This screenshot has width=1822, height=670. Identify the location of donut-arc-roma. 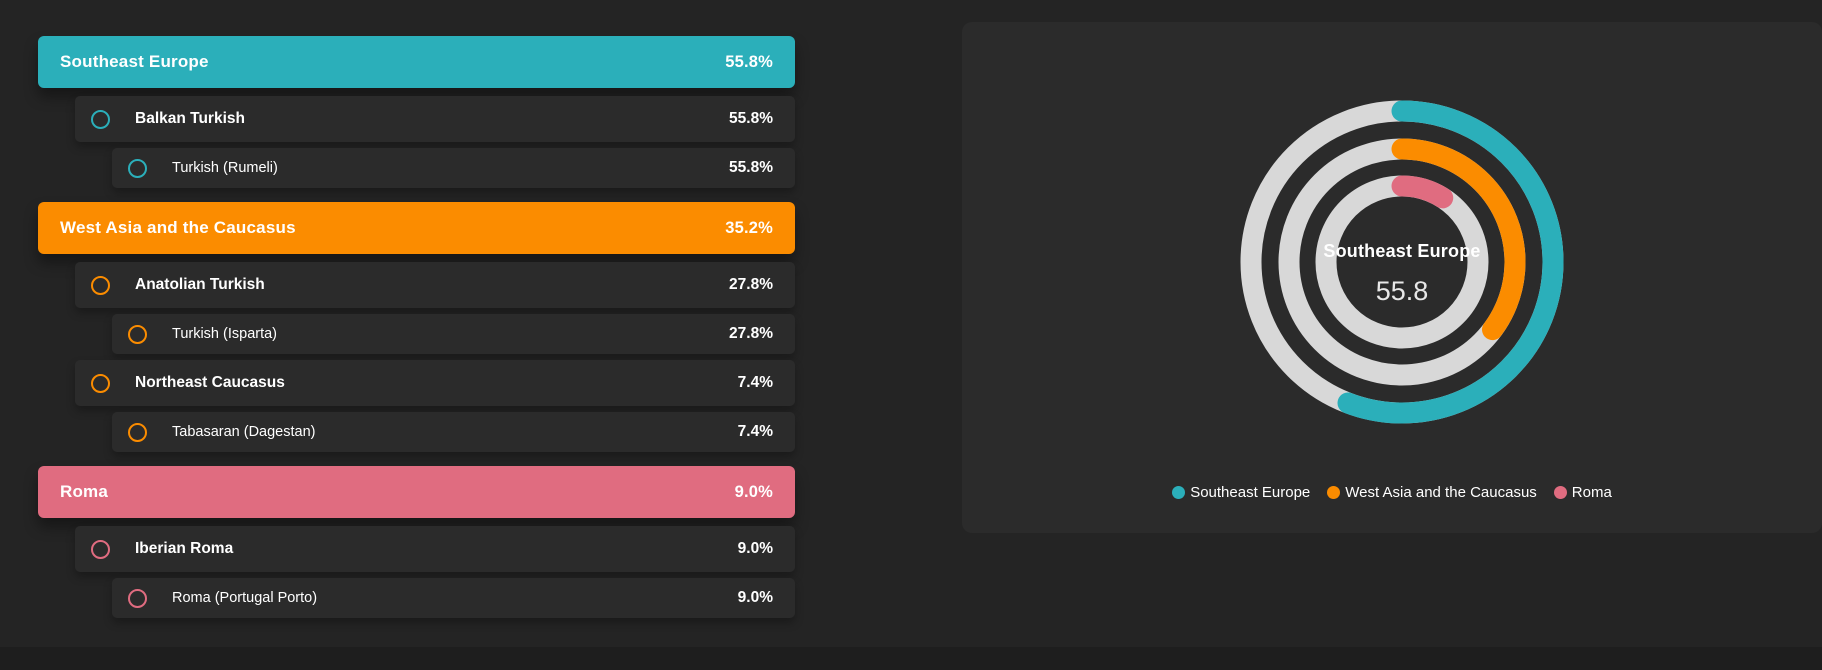
(1402, 262).